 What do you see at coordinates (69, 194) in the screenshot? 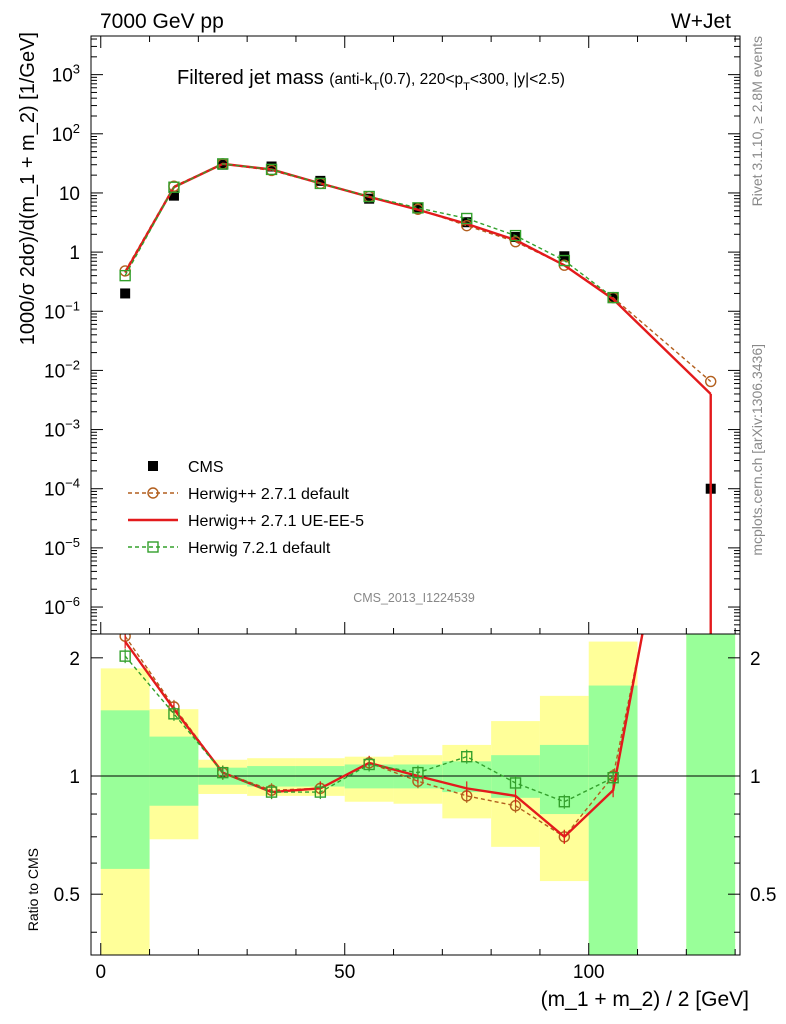
I see `y-tick-label: 10` at bounding box center [69, 194].